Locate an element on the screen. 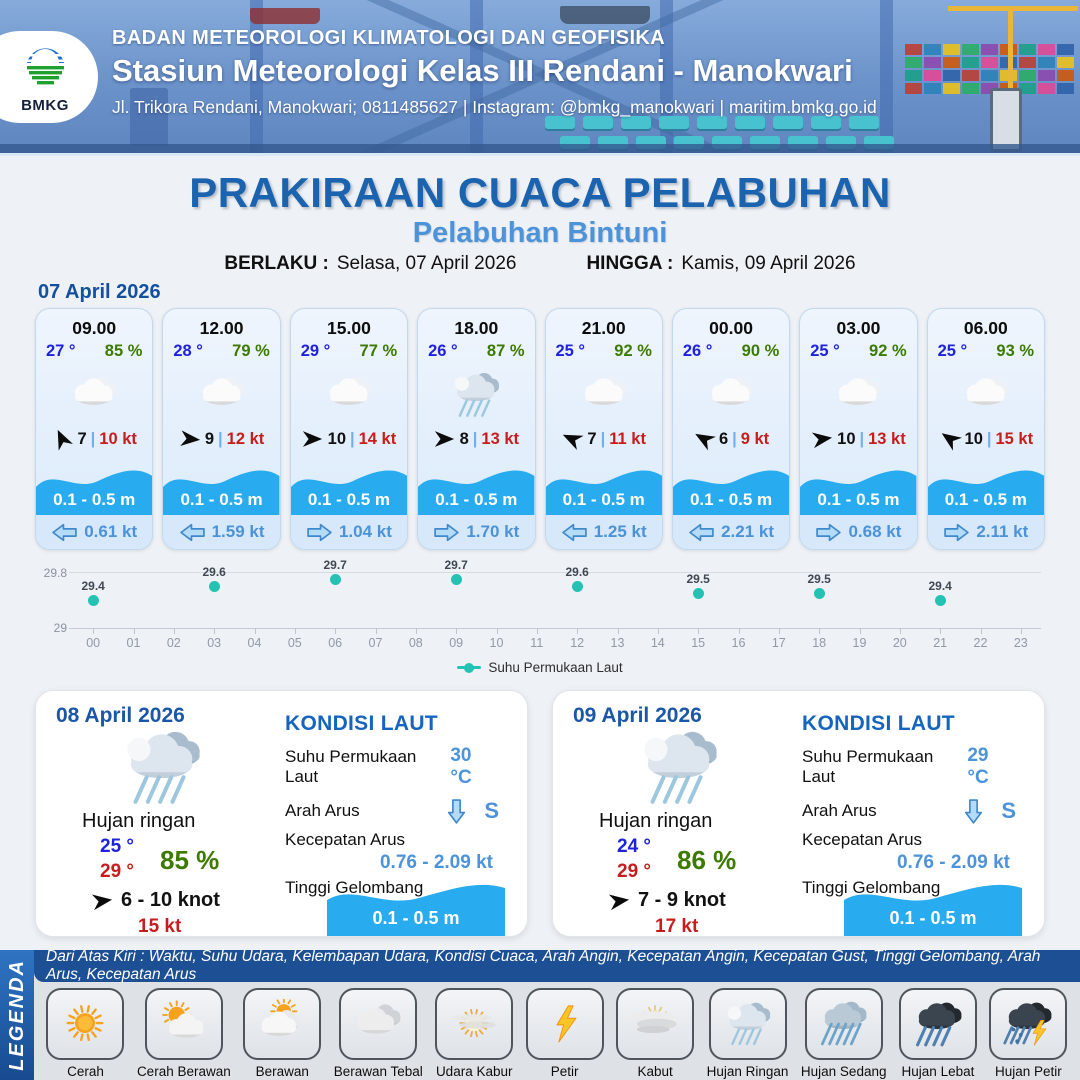 This screenshot has height=1080, width=1080. x-axis-tick-label: 03 is located at coordinates (214, 643).